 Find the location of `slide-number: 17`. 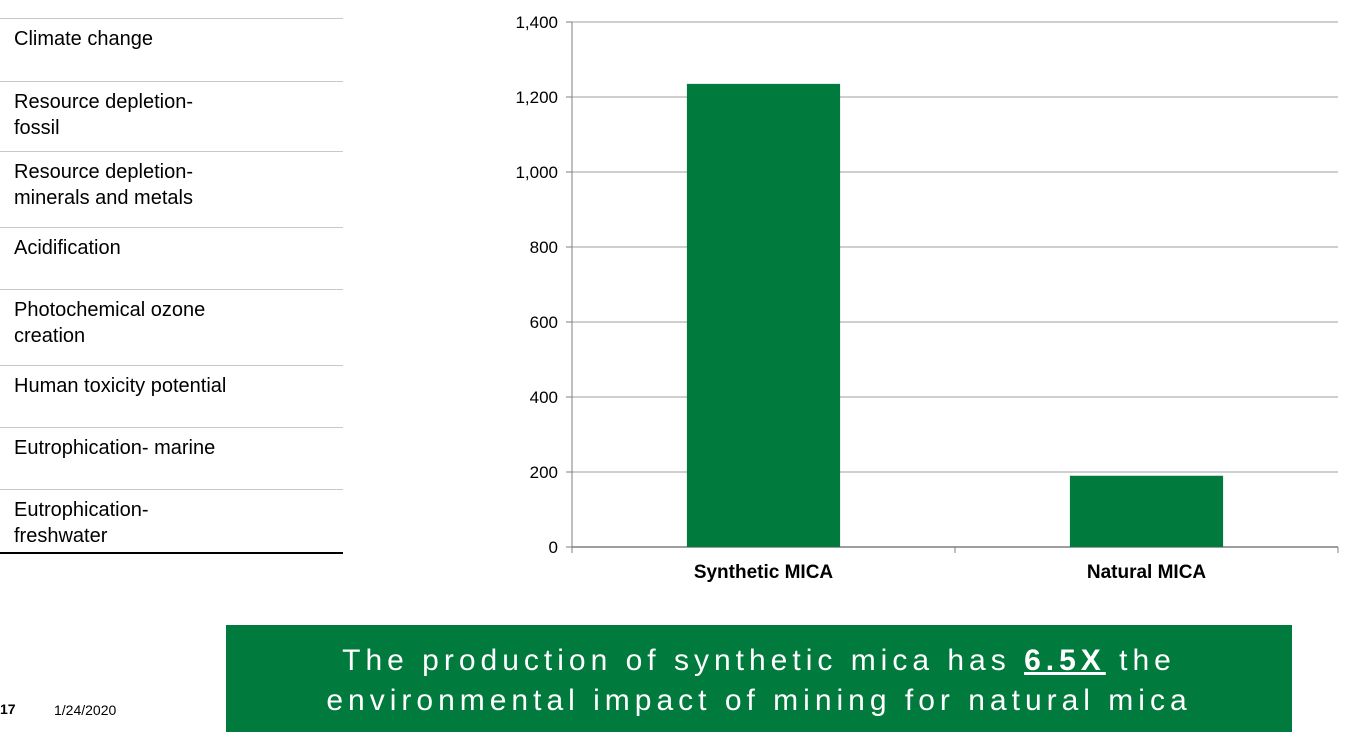

slide-number: 17 is located at coordinates (8, 709).